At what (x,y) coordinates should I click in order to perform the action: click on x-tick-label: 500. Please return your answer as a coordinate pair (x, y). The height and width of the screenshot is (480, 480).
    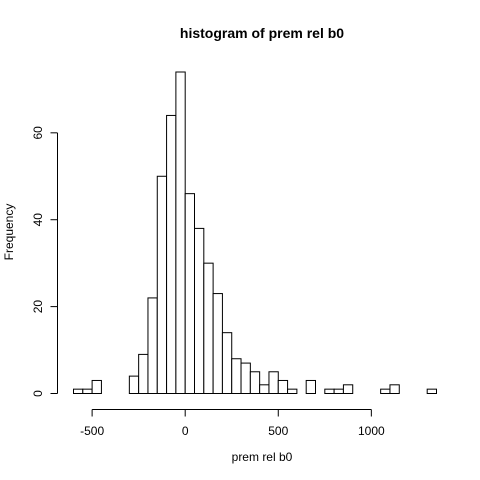
    Looking at the image, I should click on (278, 431).